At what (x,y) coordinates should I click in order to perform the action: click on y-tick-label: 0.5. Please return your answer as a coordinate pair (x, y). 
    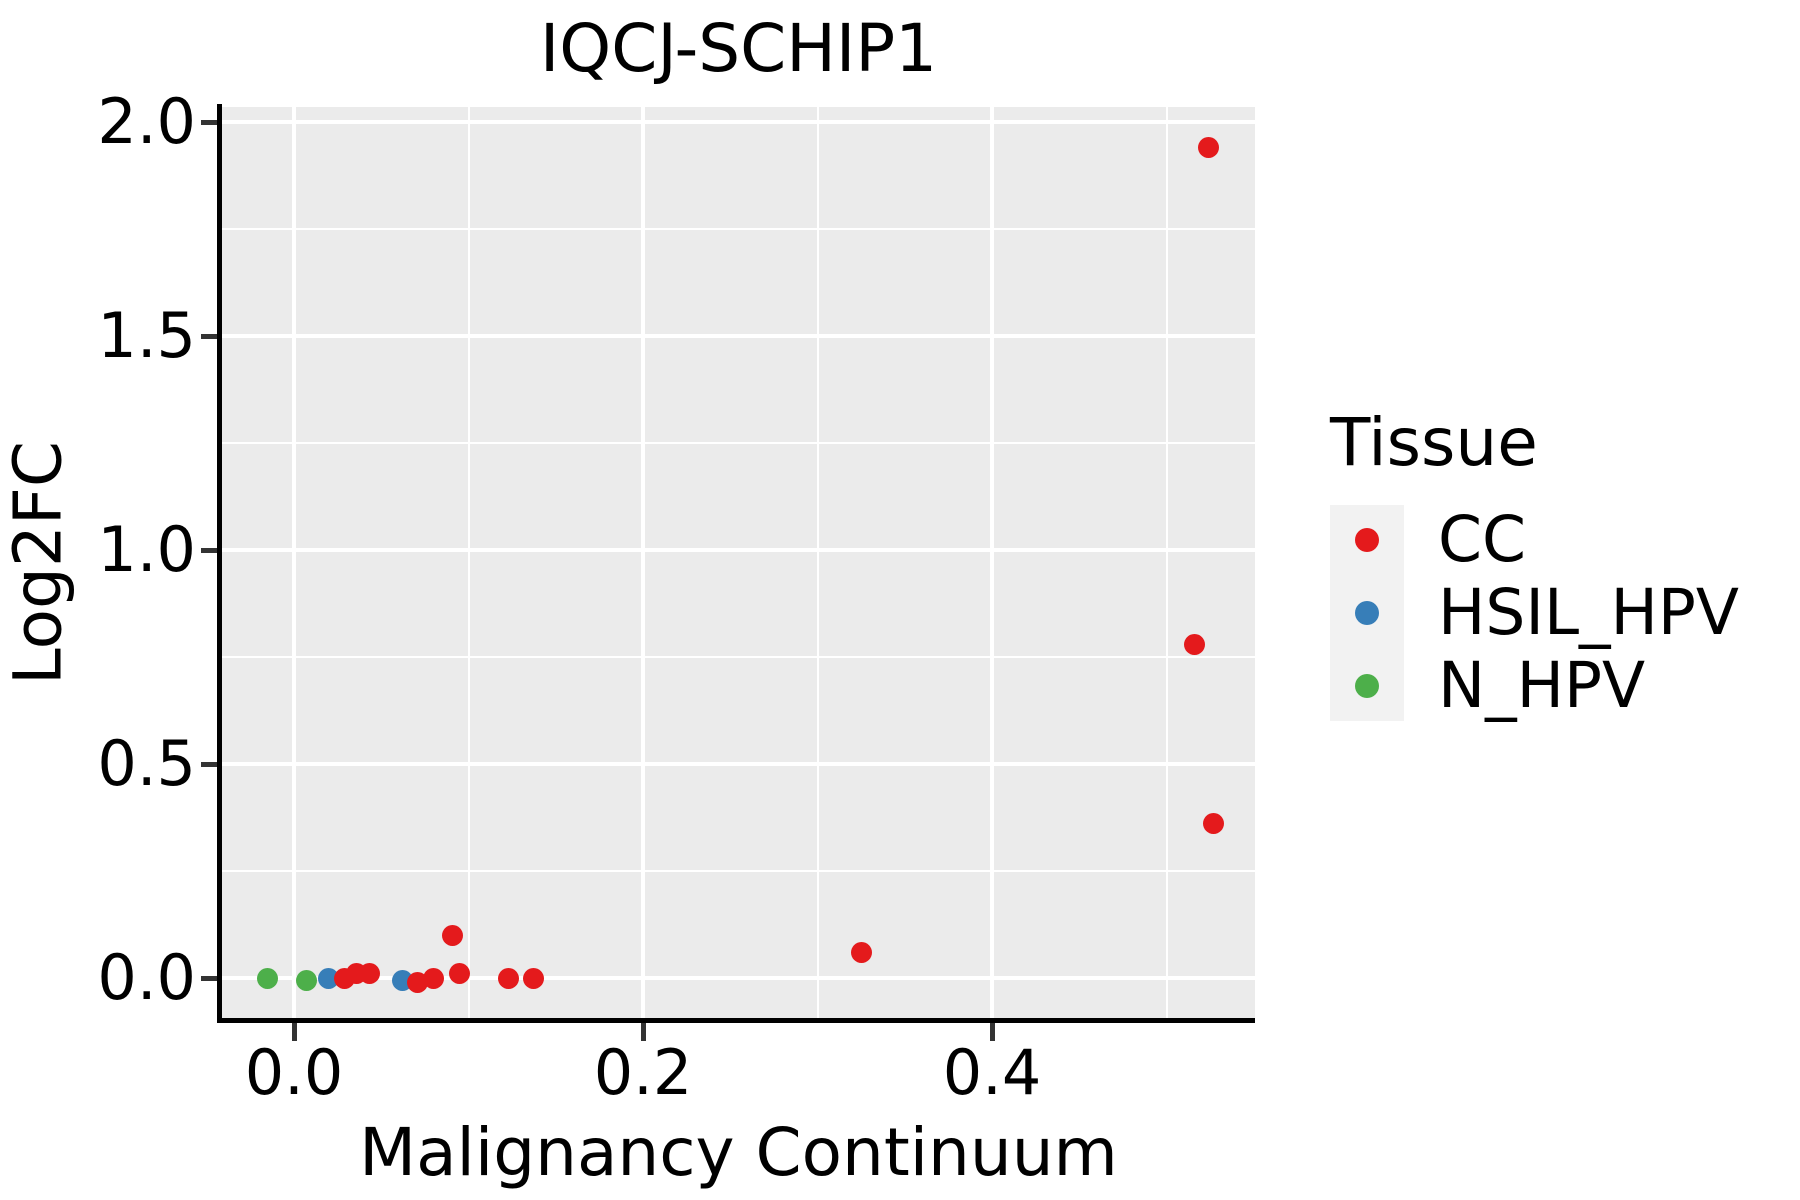
    Looking at the image, I should click on (146, 763).